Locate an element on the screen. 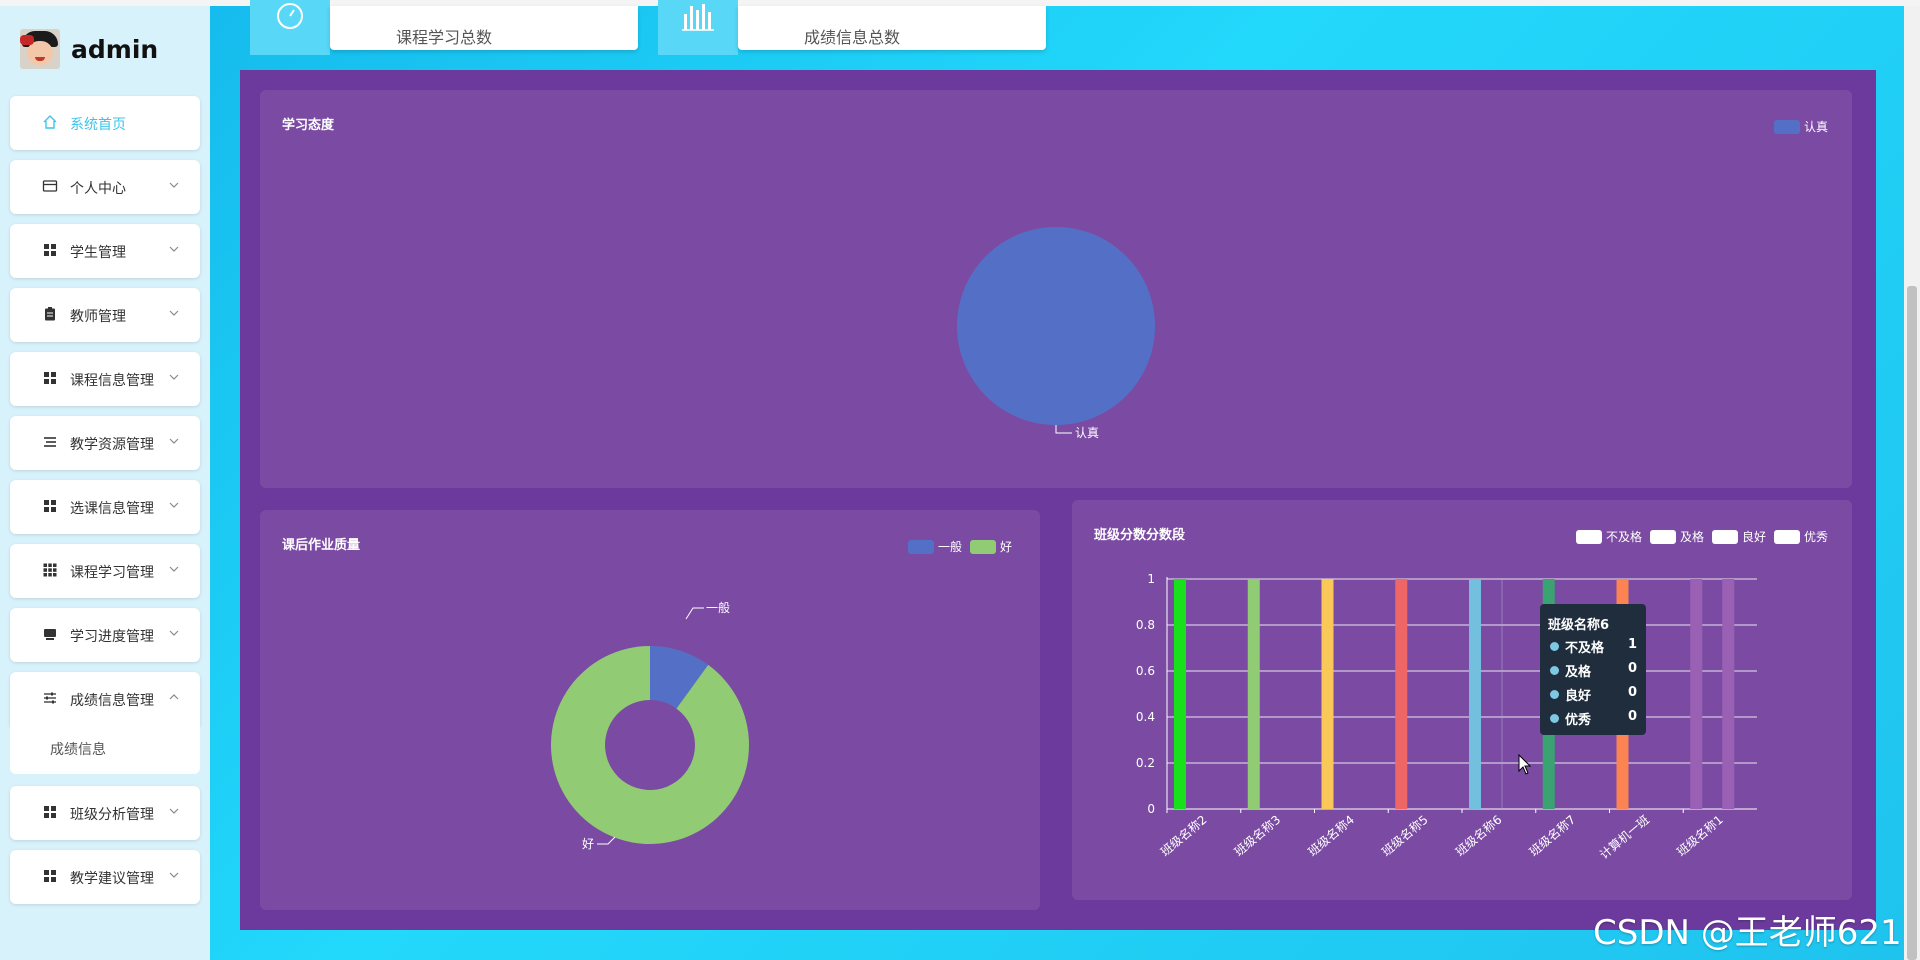  tooltip-name: 不及格 is located at coordinates (1585, 648).